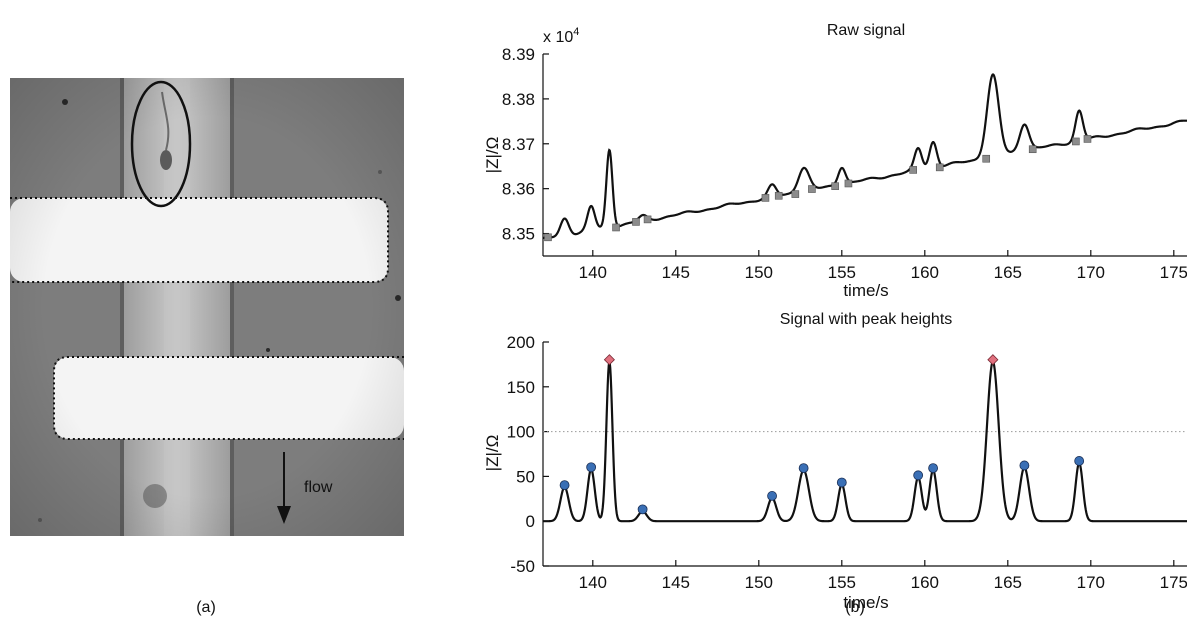 The image size is (1187, 623). What do you see at coordinates (866, 319) in the screenshot?
I see `chart-title: Signal with peak heights` at bounding box center [866, 319].